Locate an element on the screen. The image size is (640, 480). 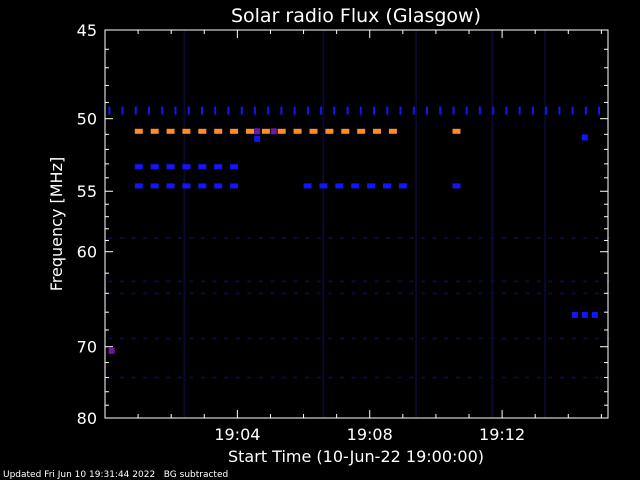
x-tick-label: 19:04 is located at coordinates (237, 434).